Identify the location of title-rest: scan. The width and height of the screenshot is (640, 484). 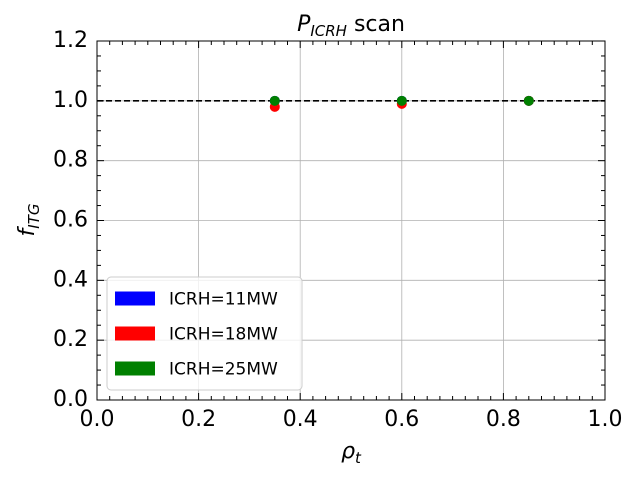
(376, 24).